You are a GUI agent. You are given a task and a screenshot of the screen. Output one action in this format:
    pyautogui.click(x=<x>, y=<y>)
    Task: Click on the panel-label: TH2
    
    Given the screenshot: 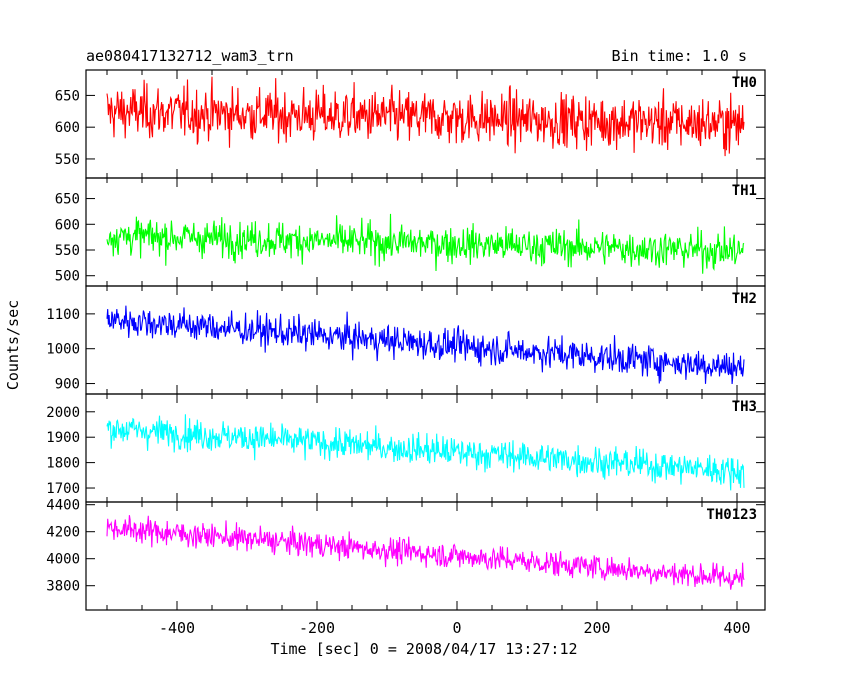 What is the action you would take?
    pyautogui.click(x=744, y=299)
    